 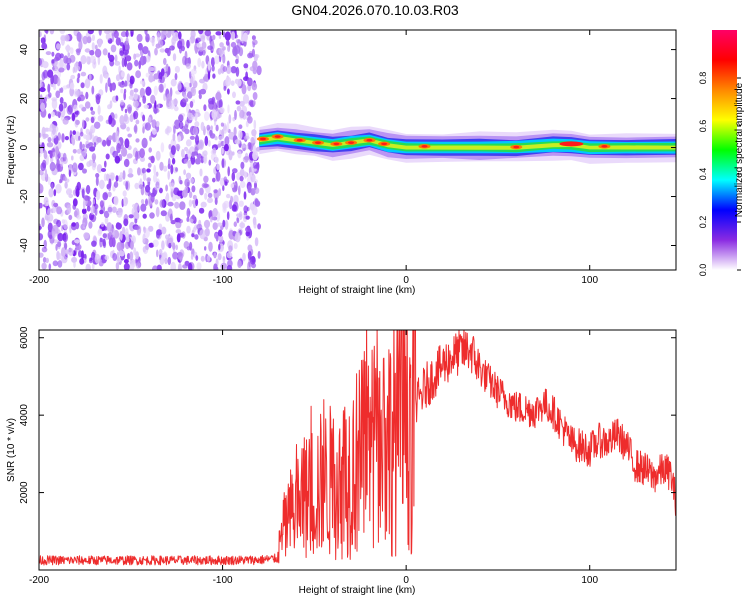 What do you see at coordinates (466, 143) in the screenshot?
I see `spectrogram-signal-band` at bounding box center [466, 143].